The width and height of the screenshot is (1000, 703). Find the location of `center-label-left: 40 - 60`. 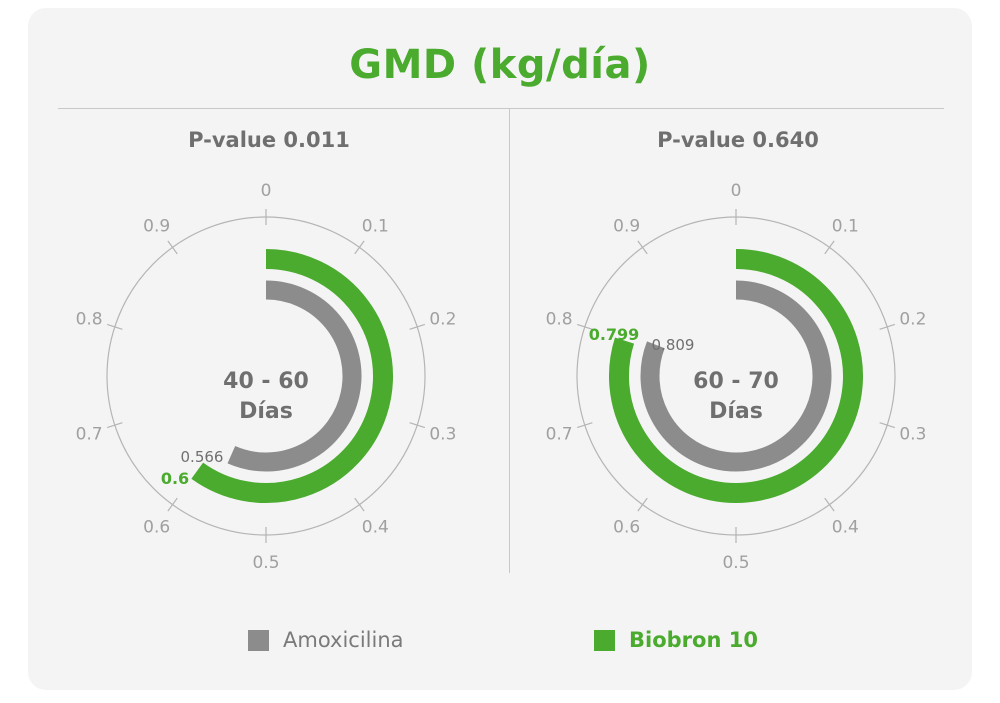

center-label-left: 40 - 60 is located at coordinates (266, 381).